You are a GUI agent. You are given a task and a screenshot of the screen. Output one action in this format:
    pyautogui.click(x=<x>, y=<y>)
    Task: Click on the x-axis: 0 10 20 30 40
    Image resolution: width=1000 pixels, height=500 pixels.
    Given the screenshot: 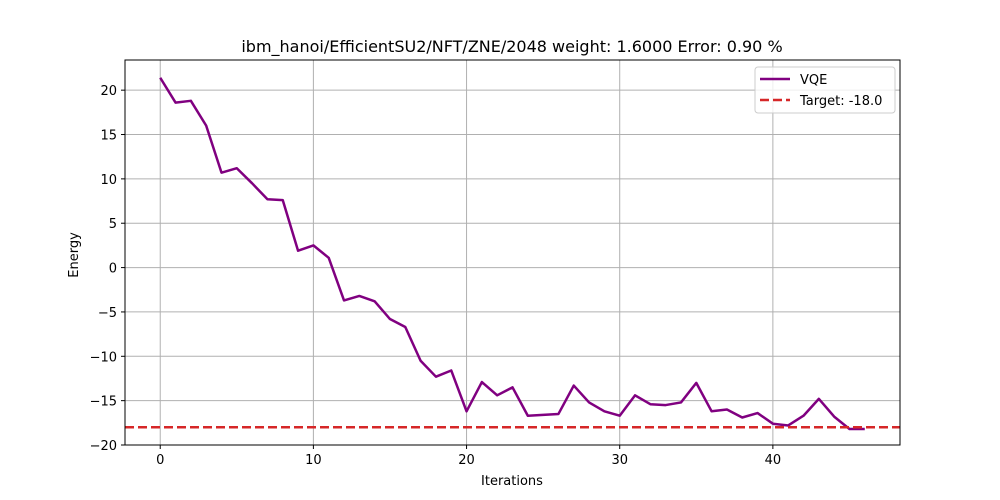 What is the action you would take?
    pyautogui.click(x=468, y=456)
    